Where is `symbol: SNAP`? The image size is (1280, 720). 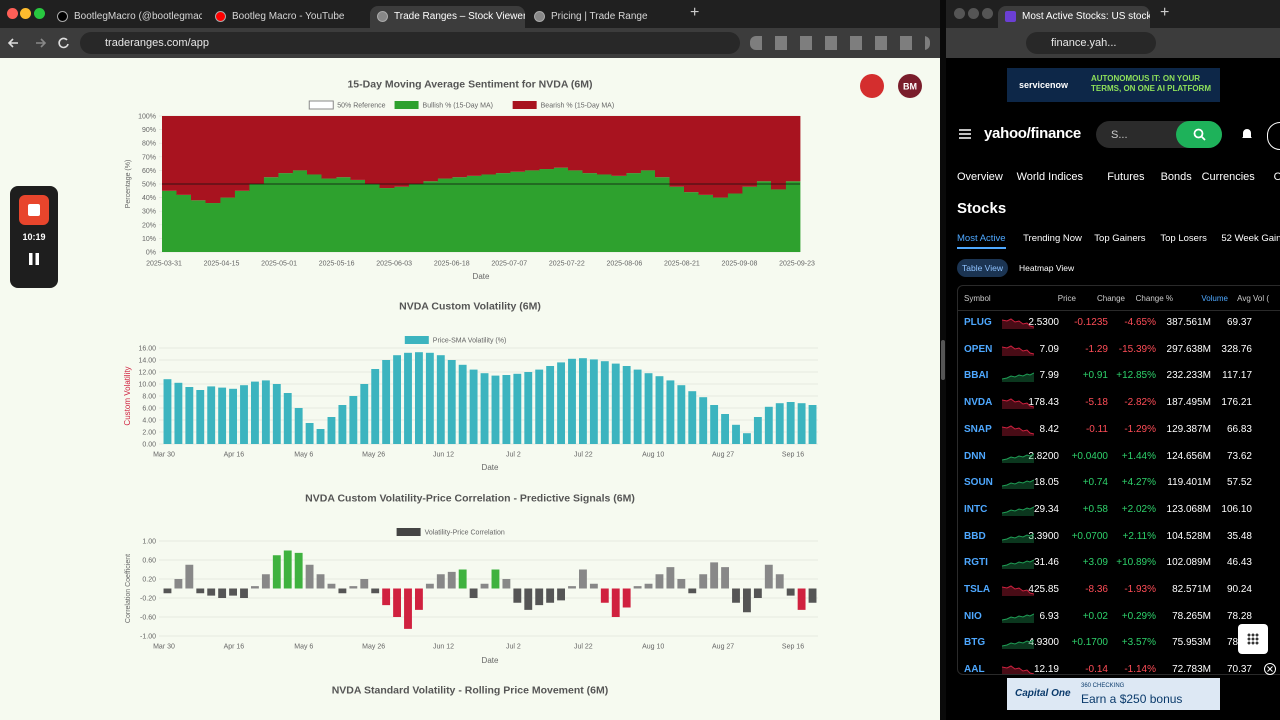
symbol: SNAP is located at coordinates (978, 429).